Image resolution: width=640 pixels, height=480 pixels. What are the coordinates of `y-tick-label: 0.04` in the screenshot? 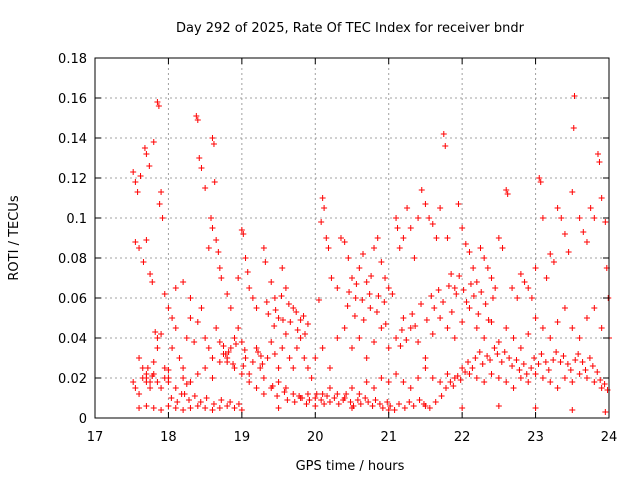 It's located at (72, 339).